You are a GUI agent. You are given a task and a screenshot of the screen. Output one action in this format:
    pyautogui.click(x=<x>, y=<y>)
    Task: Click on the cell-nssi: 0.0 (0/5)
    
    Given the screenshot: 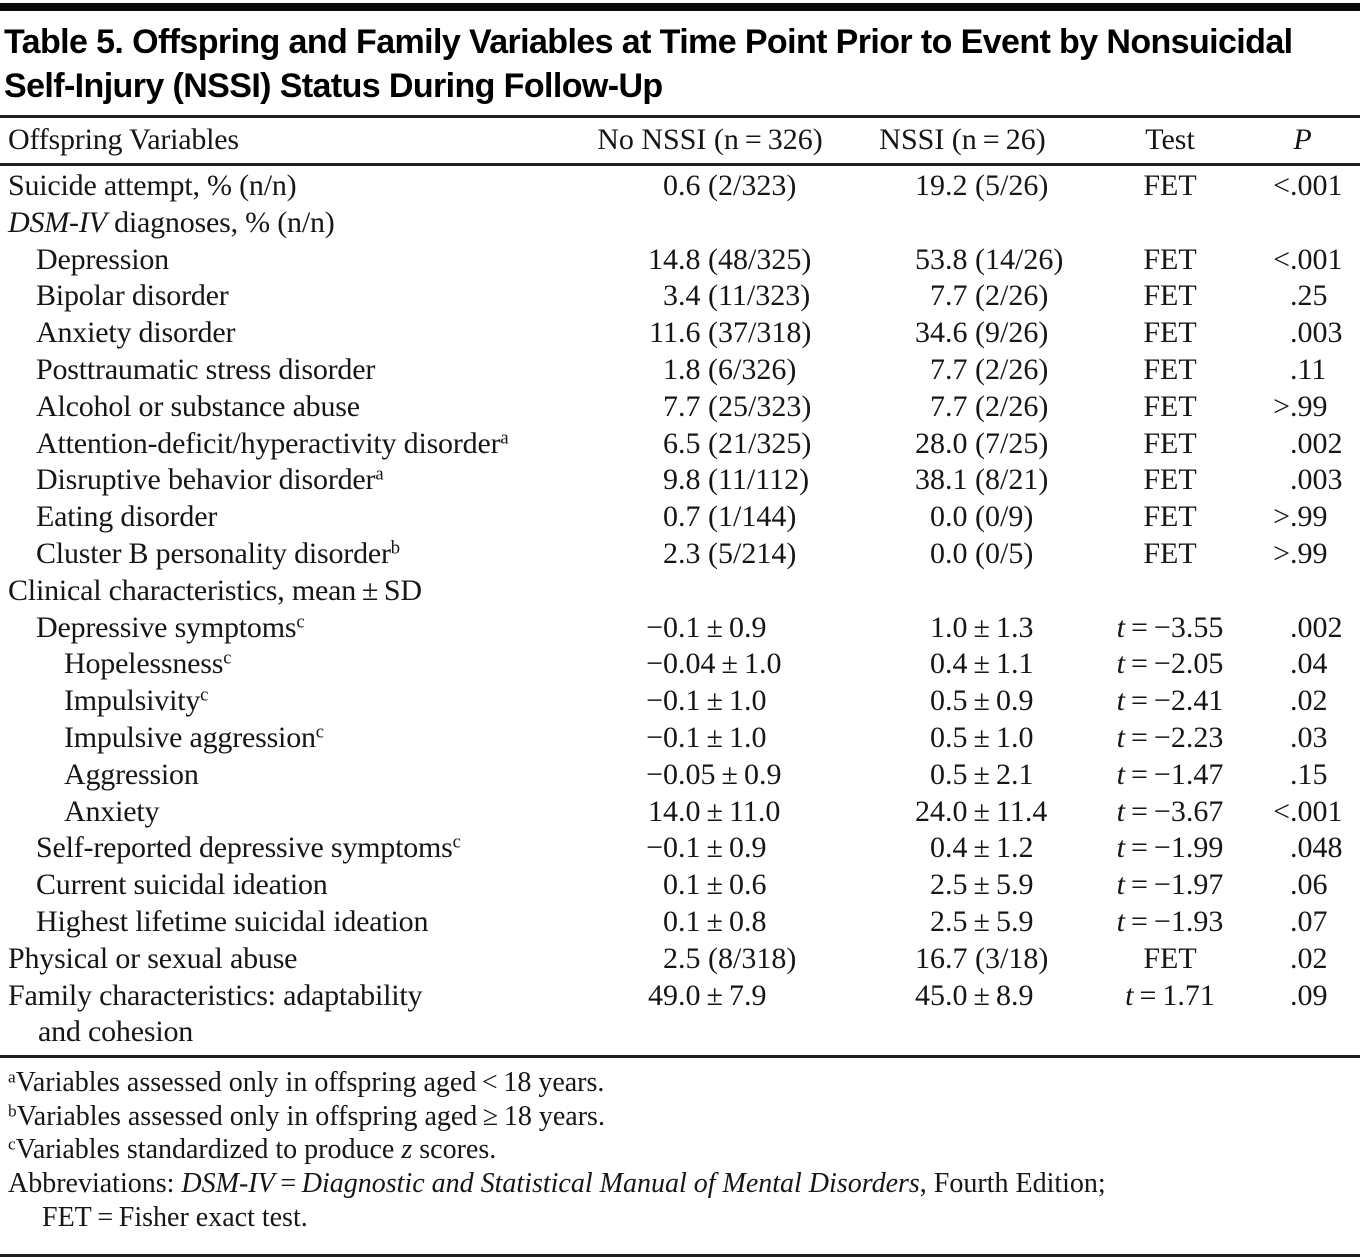 What is the action you would take?
    pyautogui.click(x=962, y=554)
    